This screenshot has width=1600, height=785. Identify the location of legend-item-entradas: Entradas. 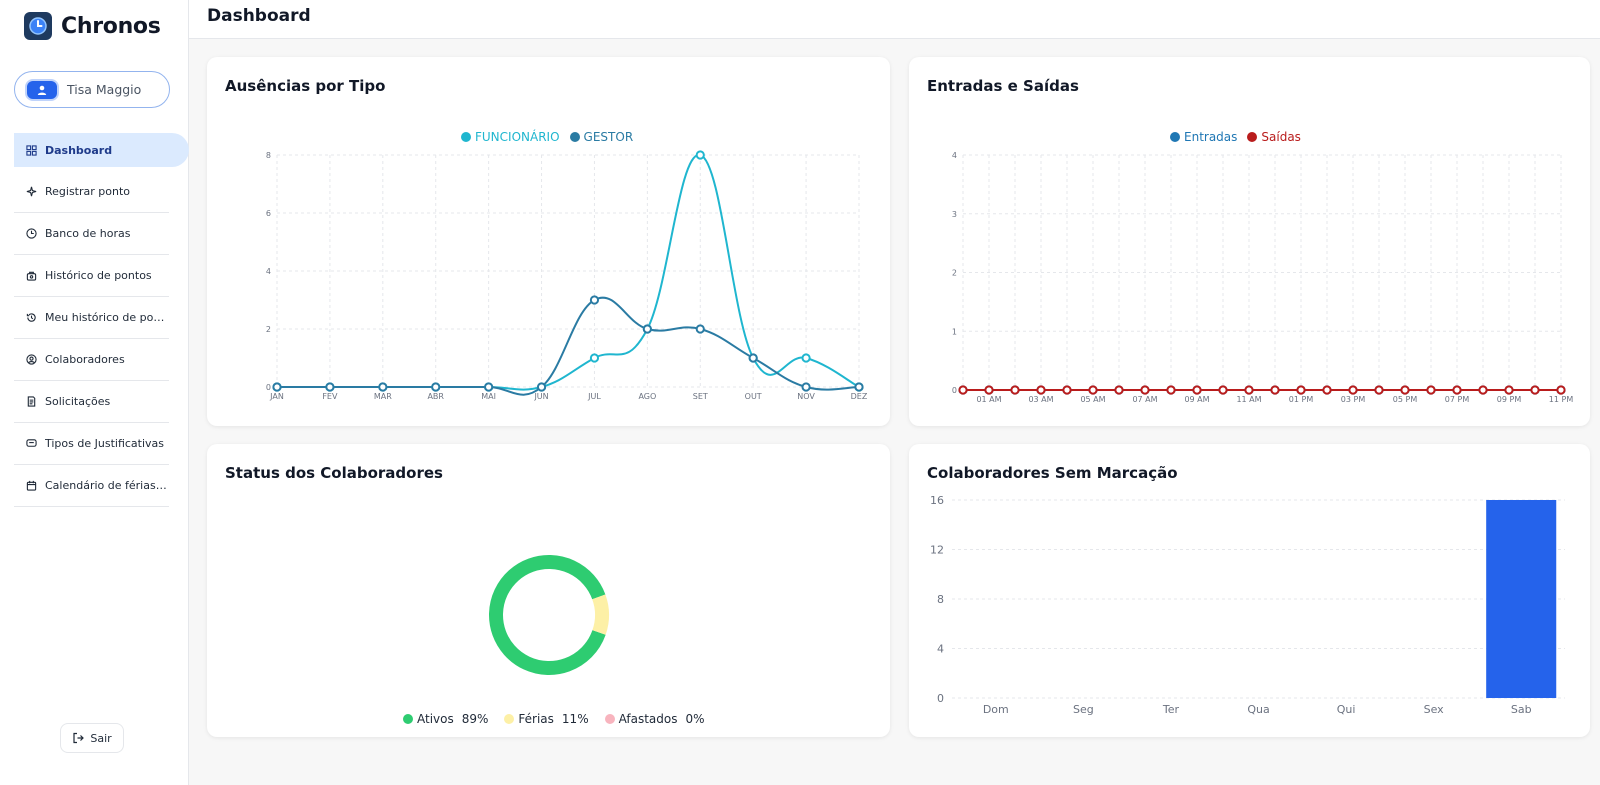
(1203, 137).